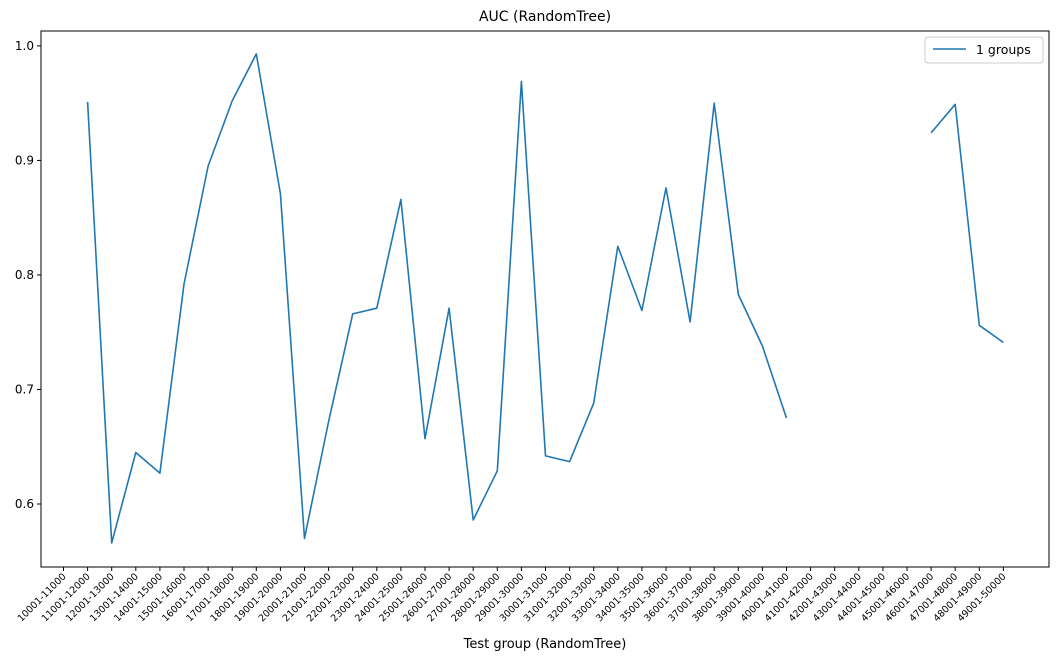 The width and height of the screenshot is (1059, 661). I want to click on legend-box, so click(984, 50).